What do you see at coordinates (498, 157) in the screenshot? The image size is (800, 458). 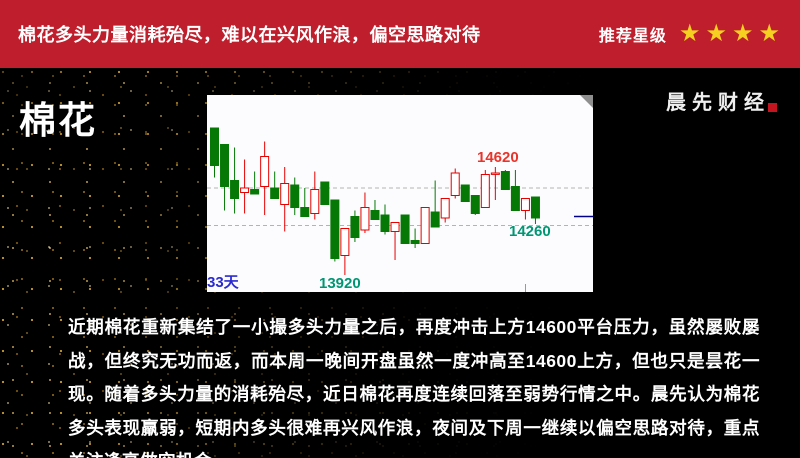 I see `chart-label-high: 14620` at bounding box center [498, 157].